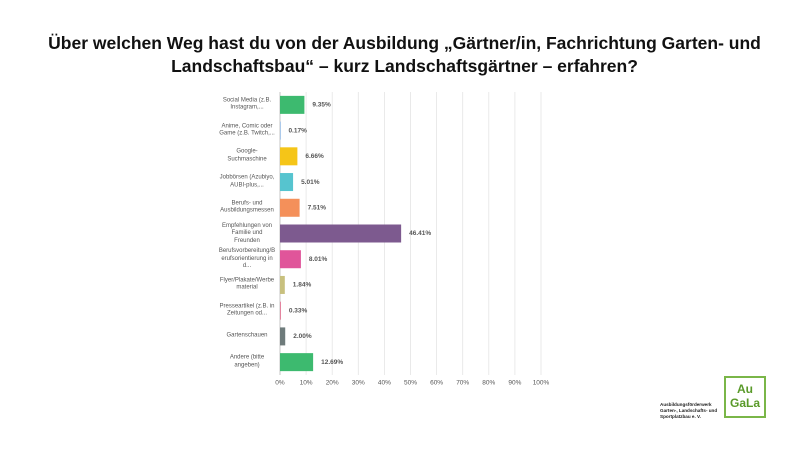 This screenshot has width=809, height=455. What do you see at coordinates (302, 285) in the screenshot?
I see `value-label: 1.84%` at bounding box center [302, 285].